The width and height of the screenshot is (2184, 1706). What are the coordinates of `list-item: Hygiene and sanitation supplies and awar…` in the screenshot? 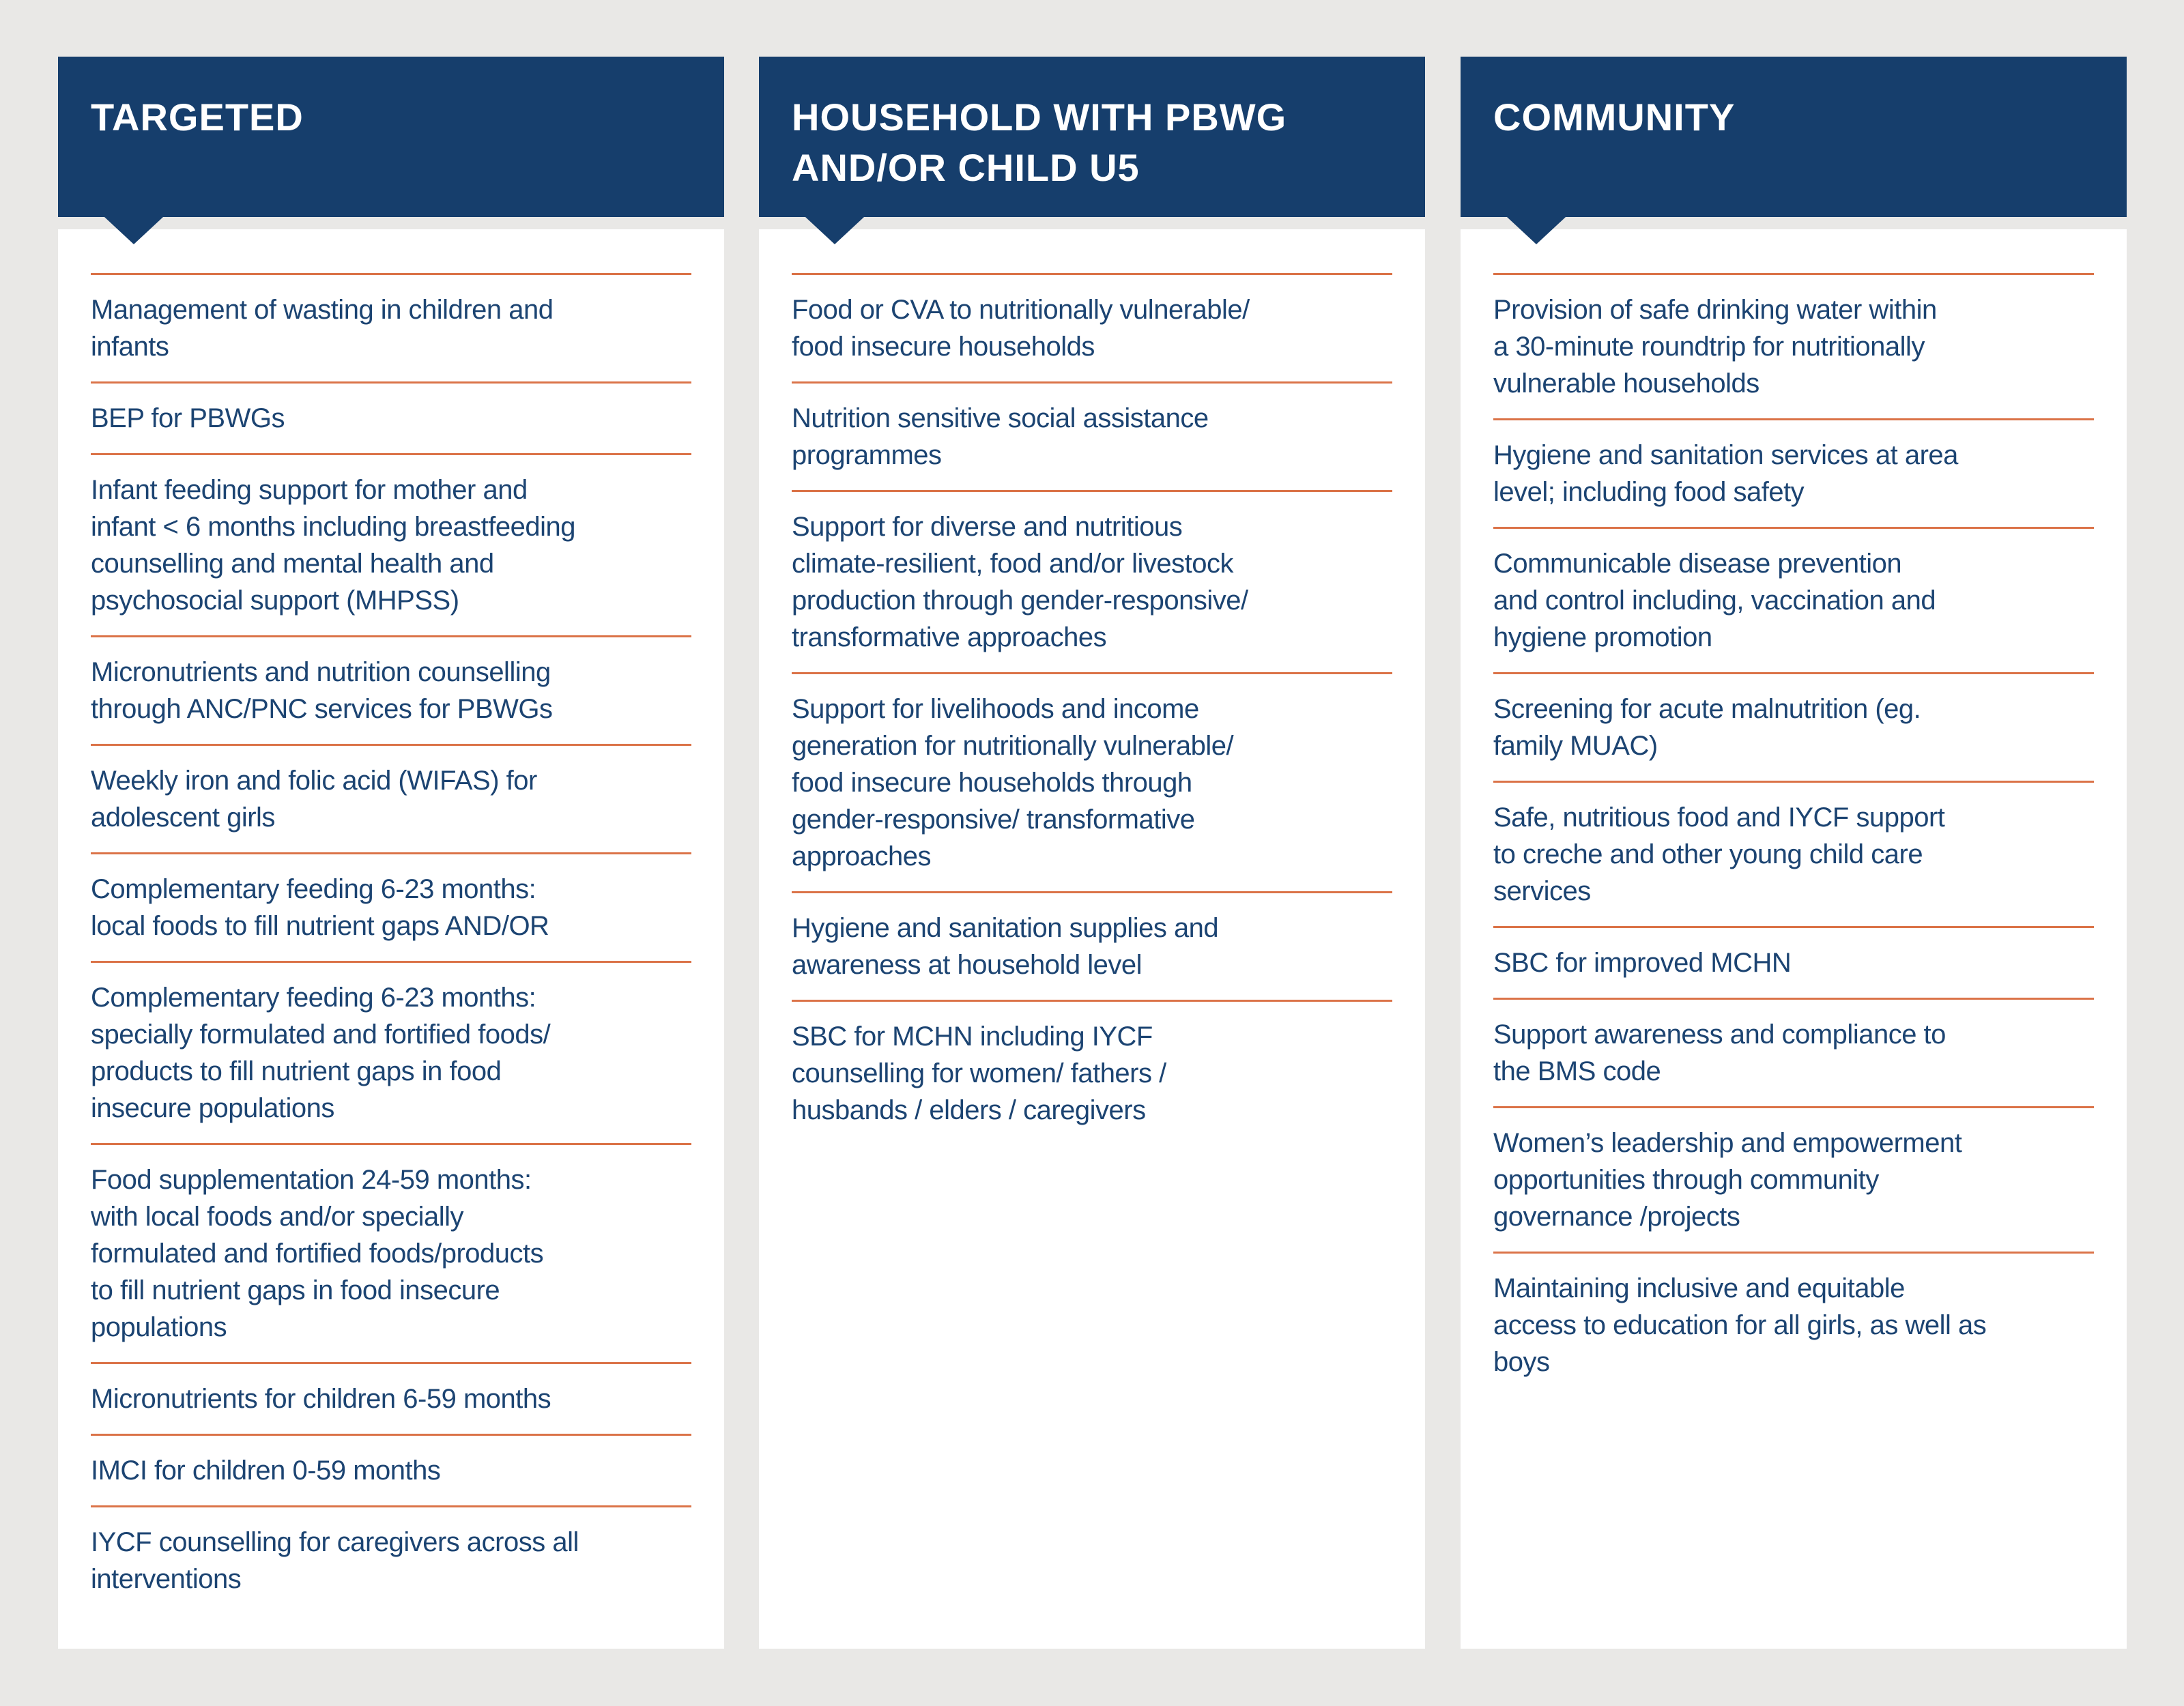 It's located at (1005, 946).